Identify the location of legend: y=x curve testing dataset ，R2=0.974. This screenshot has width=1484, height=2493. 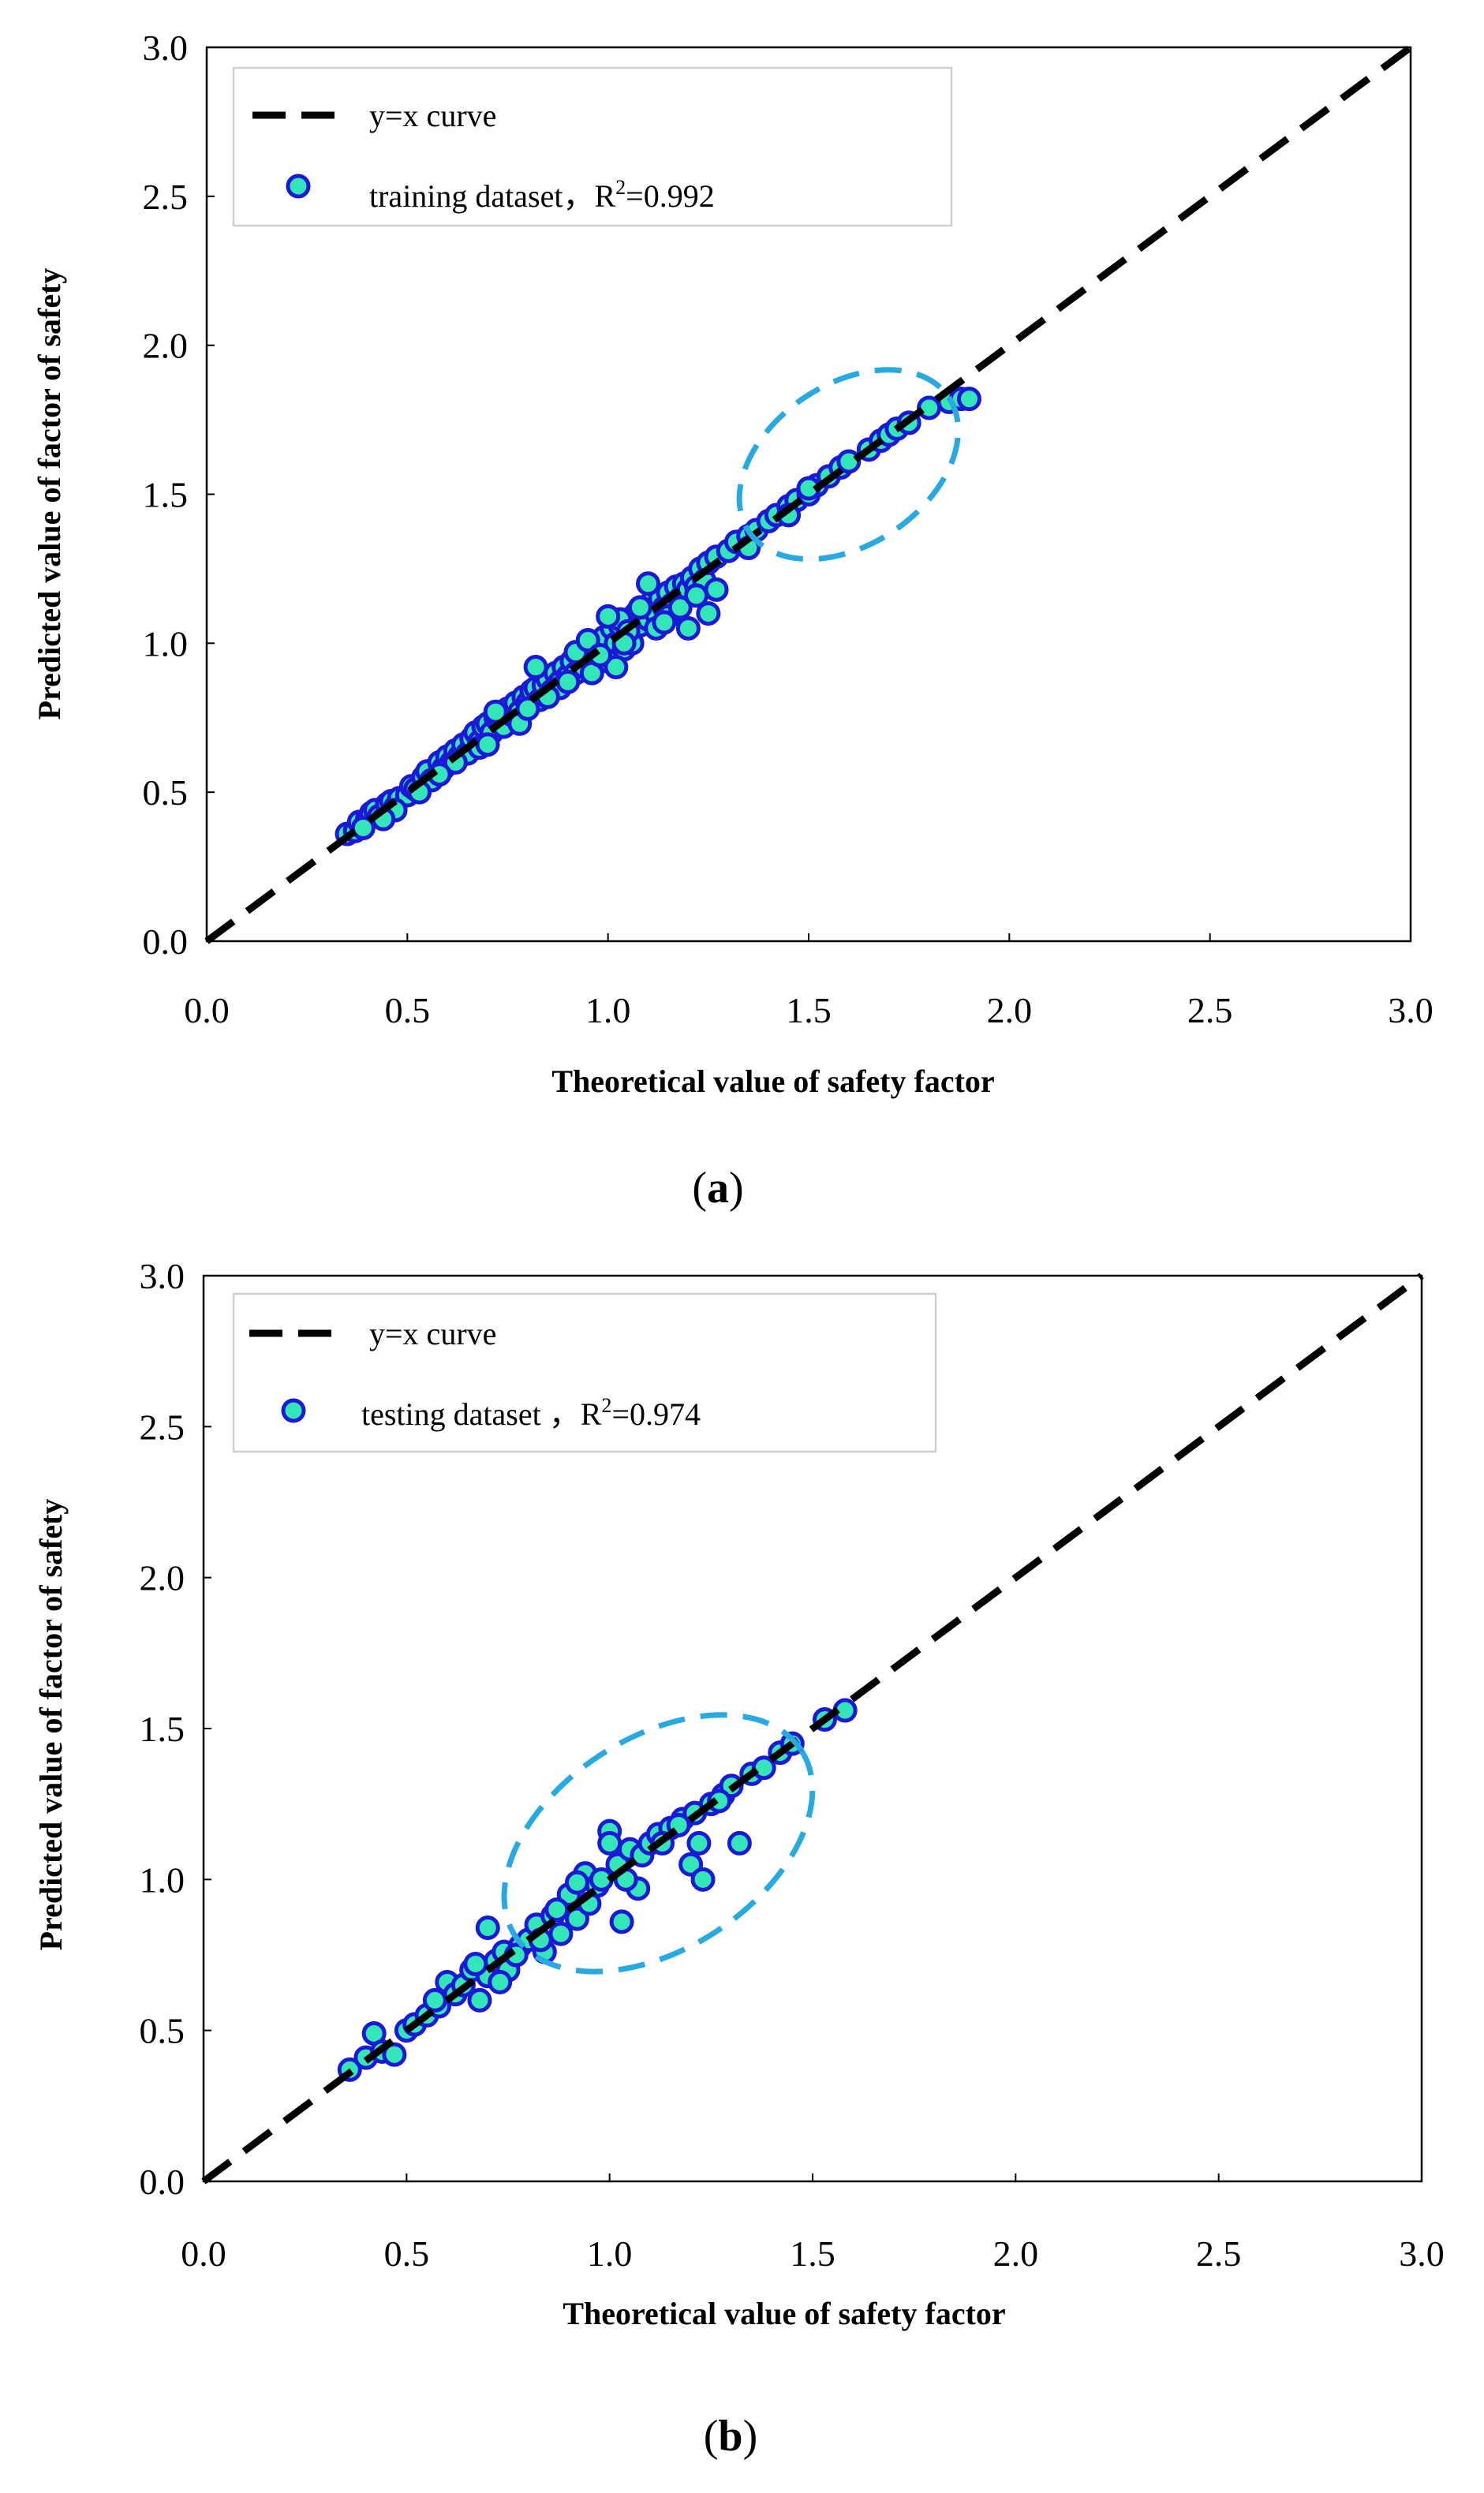
(584, 1372).